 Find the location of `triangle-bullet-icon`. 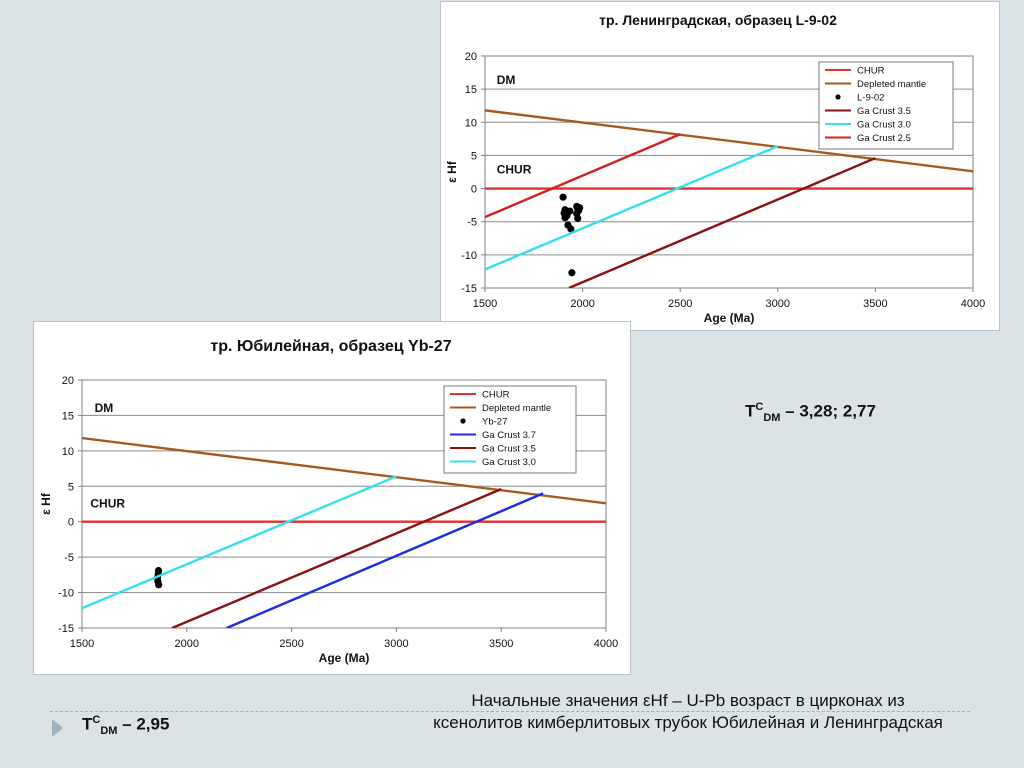

triangle-bullet-icon is located at coordinates (57, 728).